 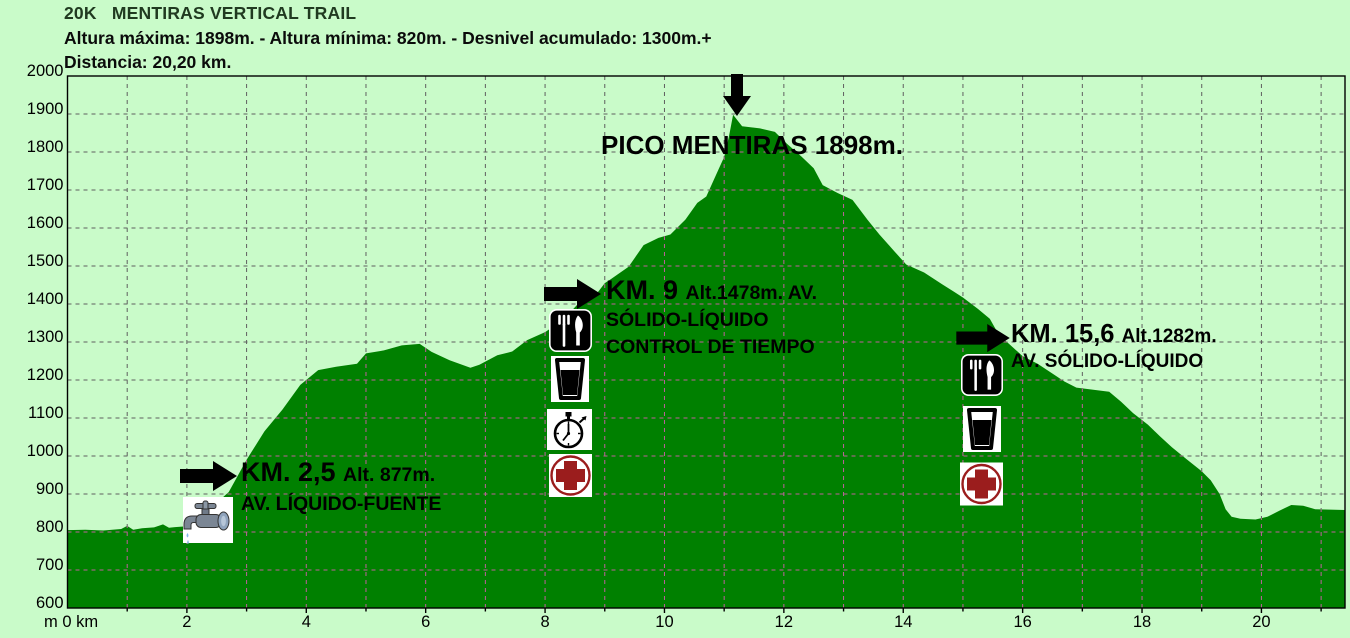 What do you see at coordinates (45, 147) in the screenshot?
I see `y-tick-label: 1800` at bounding box center [45, 147].